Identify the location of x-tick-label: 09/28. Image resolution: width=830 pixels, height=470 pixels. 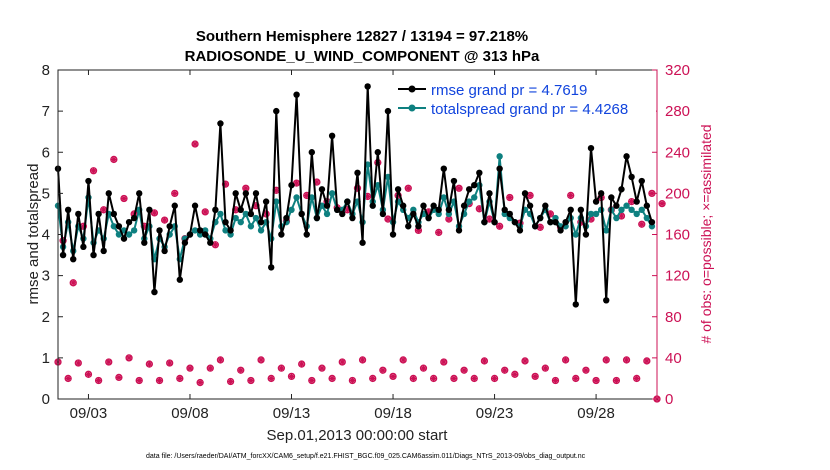
(596, 413).